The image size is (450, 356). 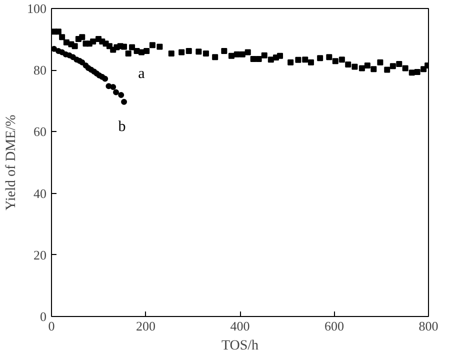 I want to click on y-axis-title: Yield of DME/%, so click(x=11, y=162).